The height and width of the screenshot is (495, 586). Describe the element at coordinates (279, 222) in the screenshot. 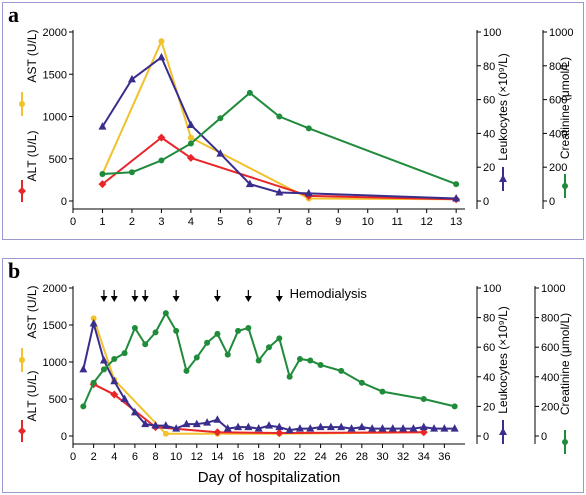

I see `panel-a-x-tick-label: 7` at that location.